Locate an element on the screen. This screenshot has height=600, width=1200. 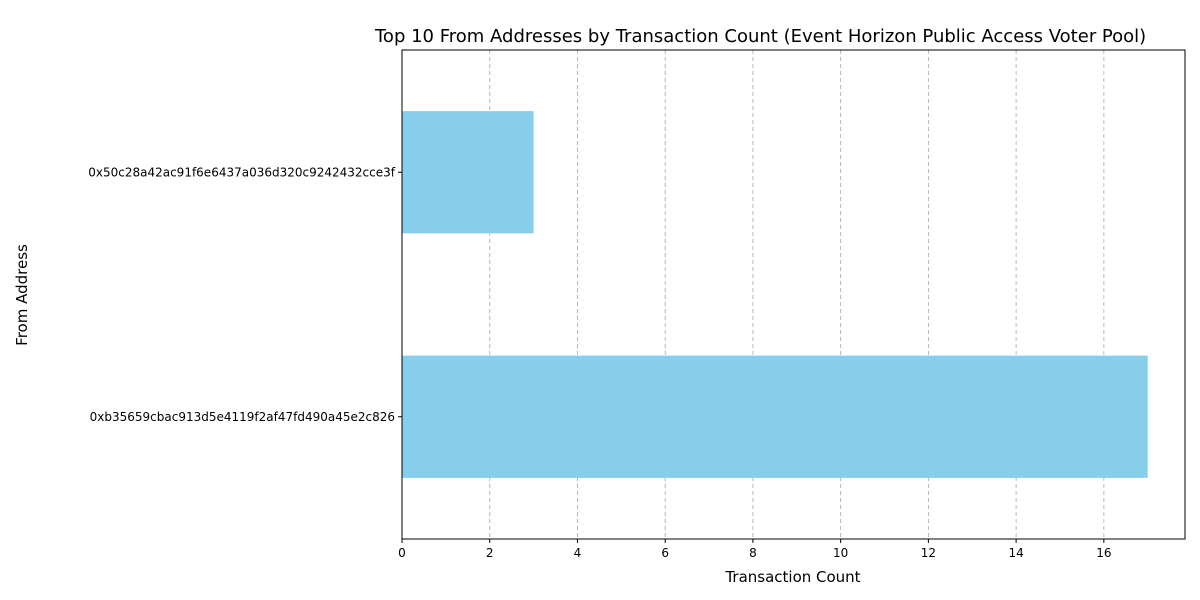
x-axis-ticks: 0 2 4 6 8 10 12 14 16 is located at coordinates (754, 549).